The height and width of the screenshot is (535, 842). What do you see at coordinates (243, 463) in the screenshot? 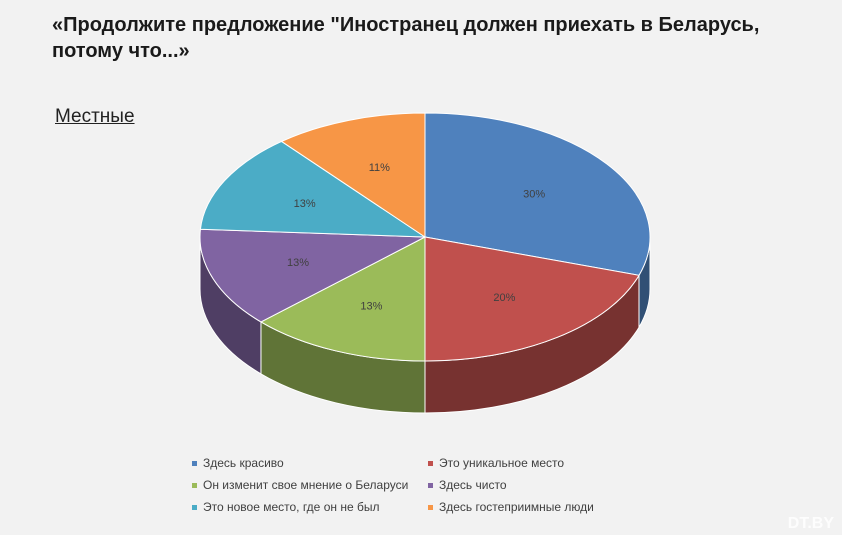
I see `legend-label: Здесь красиво` at bounding box center [243, 463].